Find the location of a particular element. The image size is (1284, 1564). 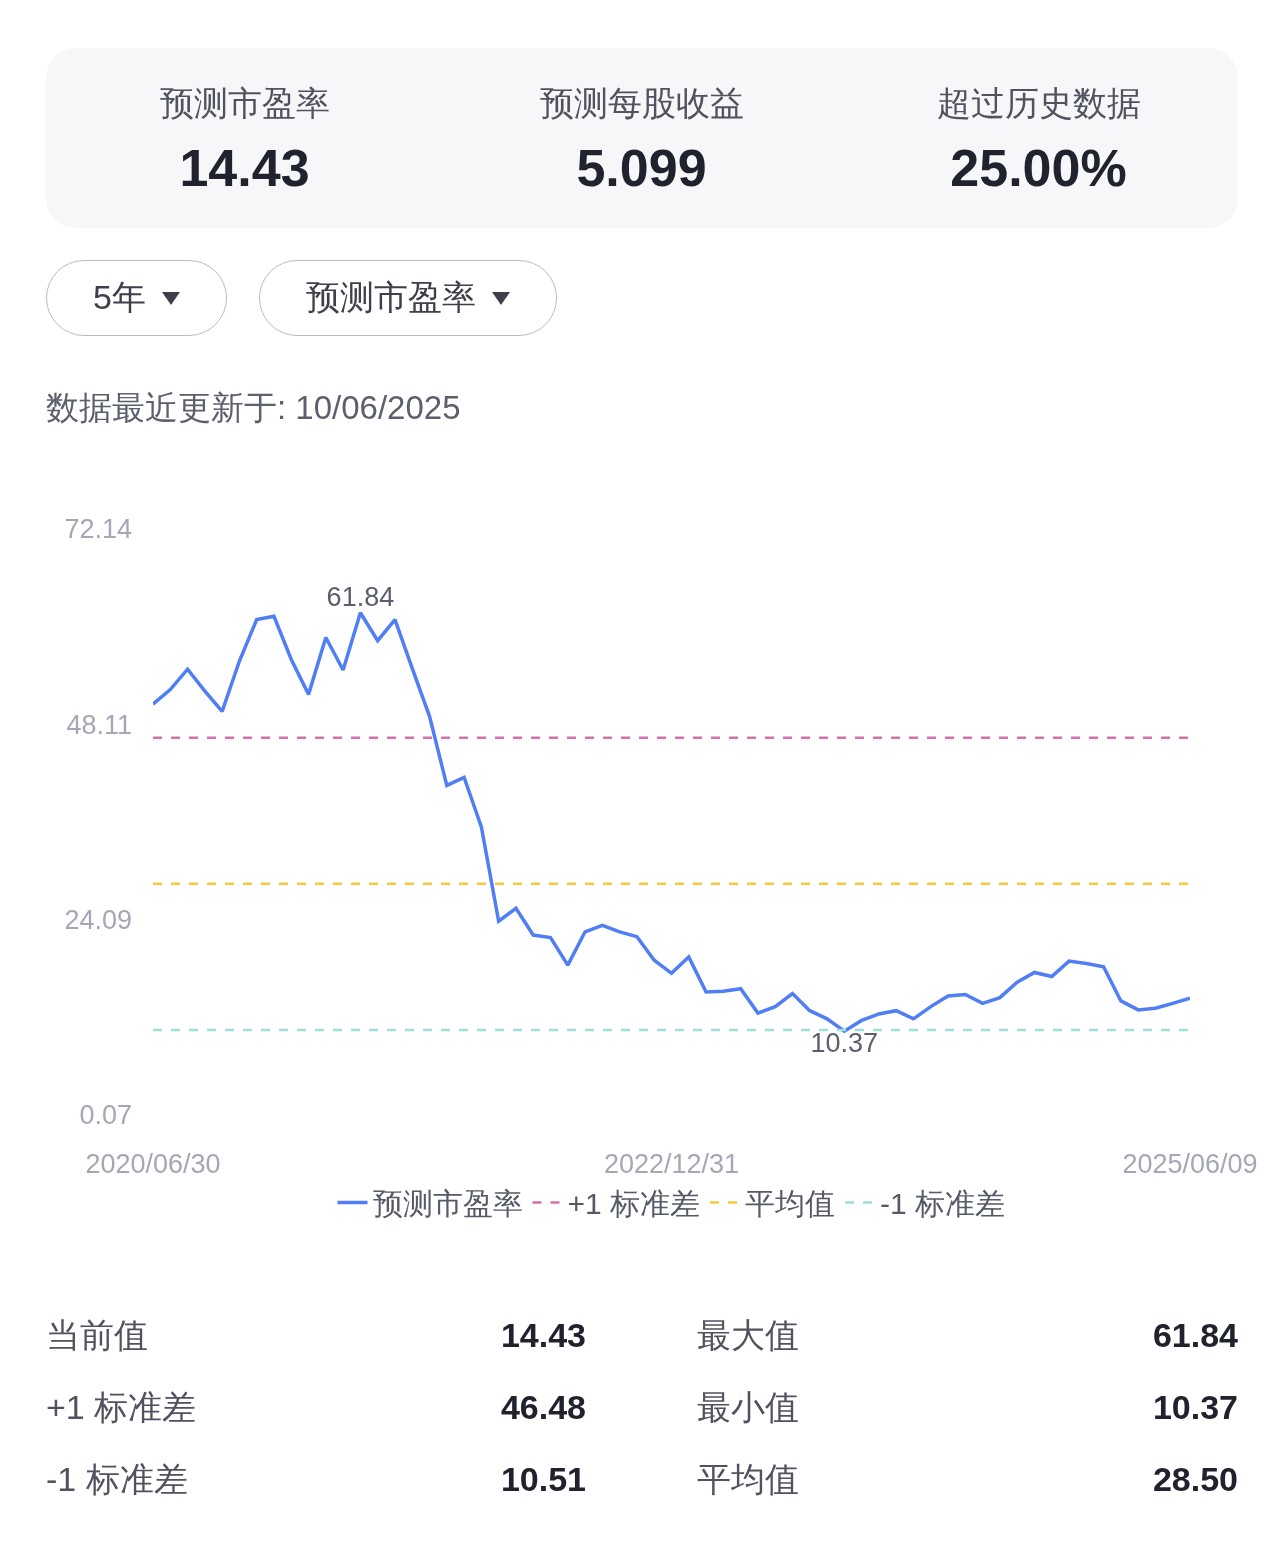

text: 预测市盈率 is located at coordinates (244, 103).